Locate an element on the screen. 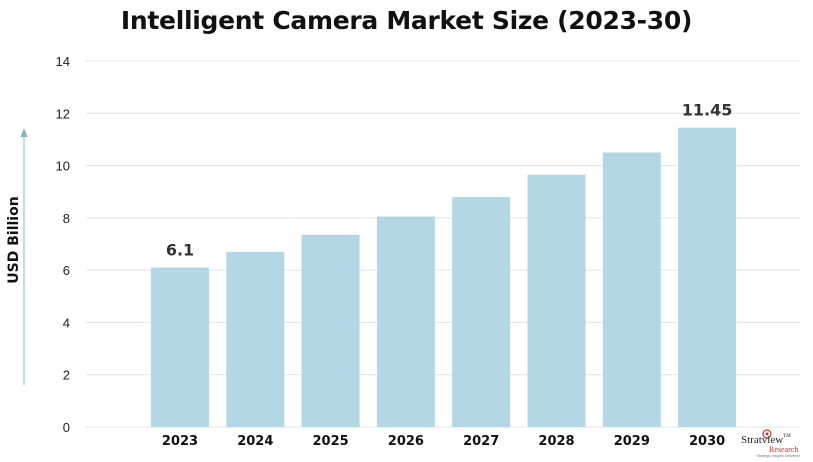 This screenshot has width=813, height=462. chart-title: Intelligent Camera Market Size (2023-30) is located at coordinates (406, 20).